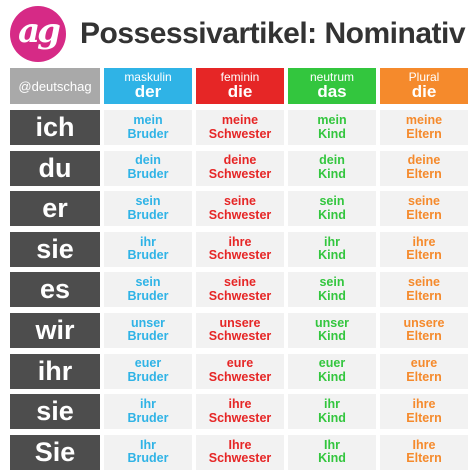 Image resolution: width=474 pixels, height=474 pixels. Describe the element at coordinates (424, 76) in the screenshot. I see `column-gender-label: Plural` at that location.